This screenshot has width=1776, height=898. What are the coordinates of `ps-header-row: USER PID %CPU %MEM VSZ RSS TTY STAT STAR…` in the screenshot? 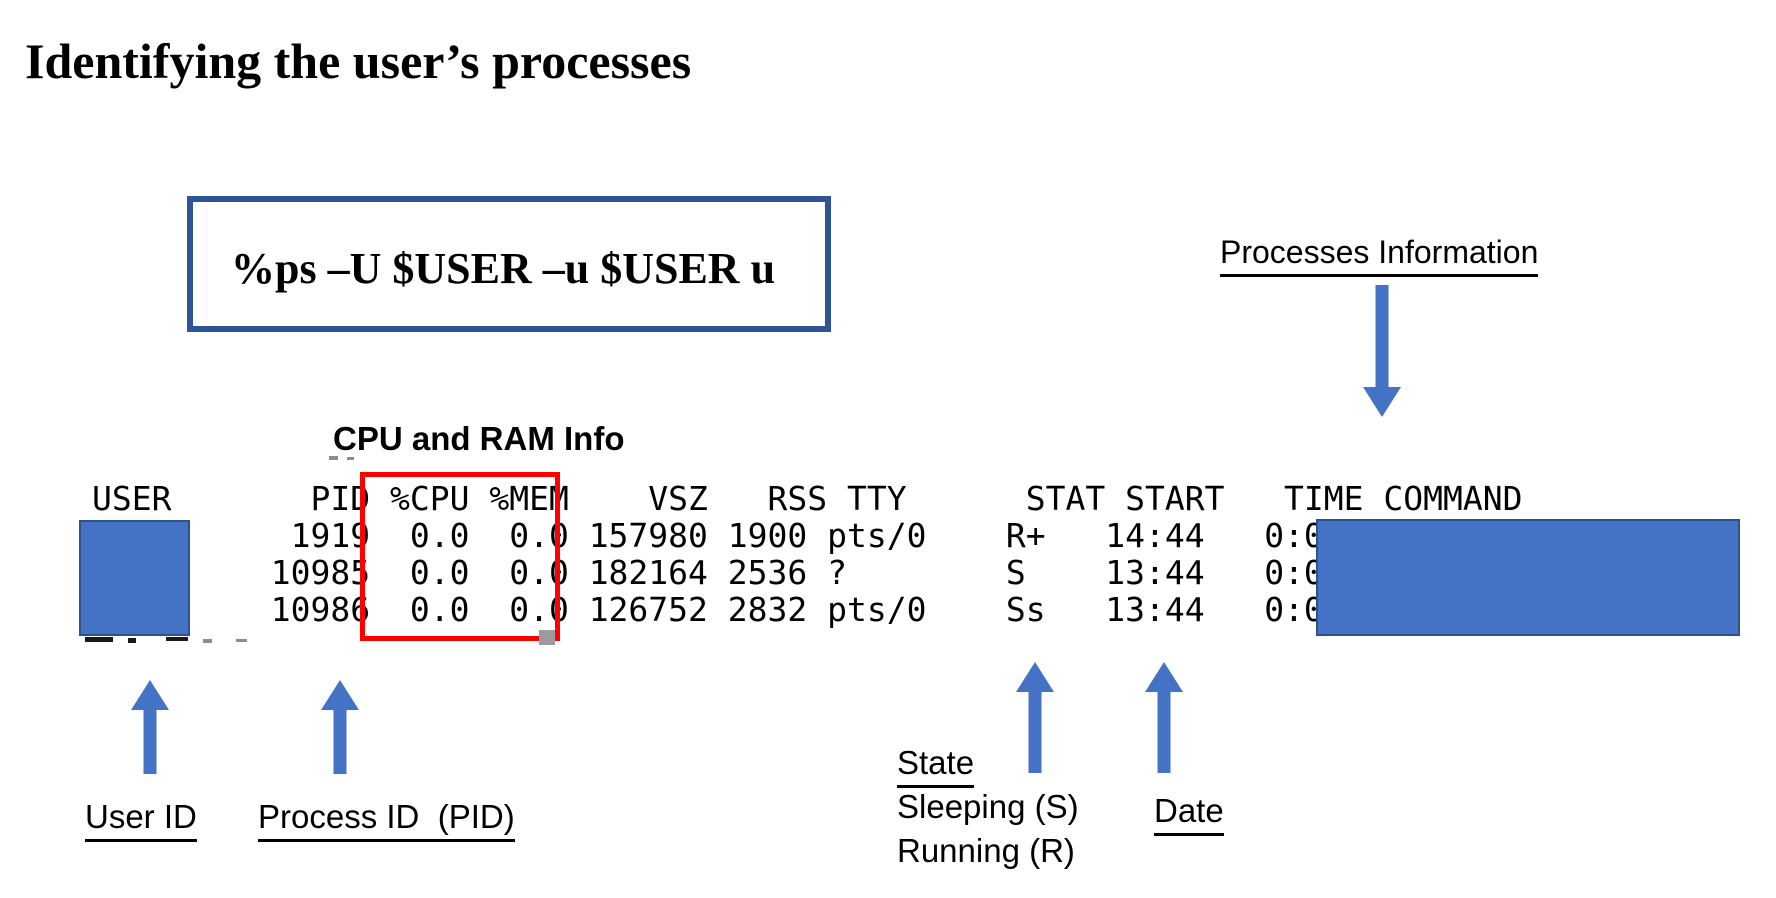 It's located at (807, 498).